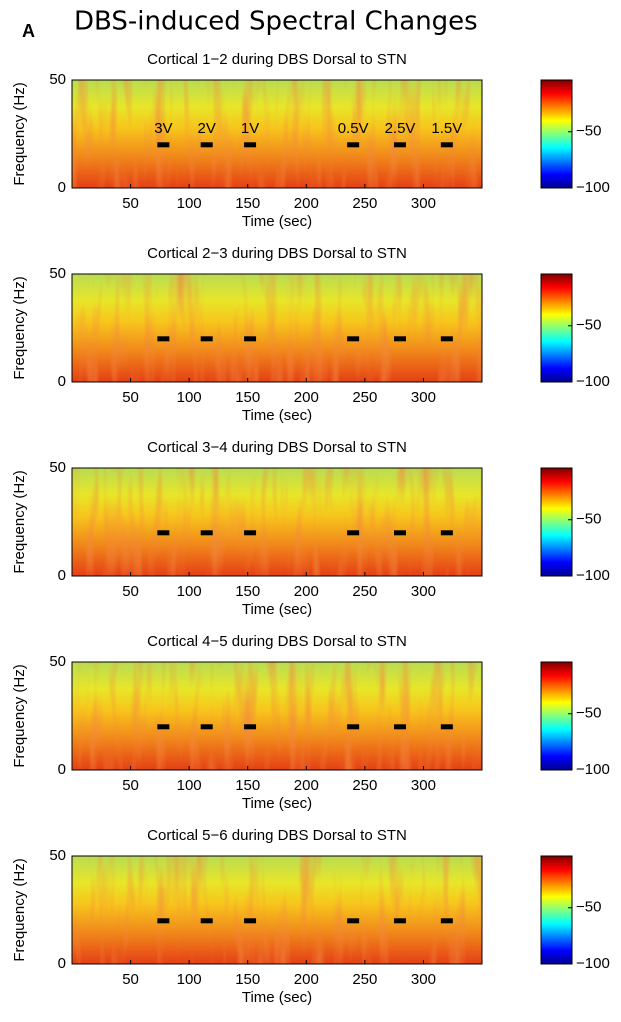 This screenshot has height=1022, width=621. Describe the element at coordinates (353, 128) in the screenshot. I see `stimulation-label: 0.5V` at that location.